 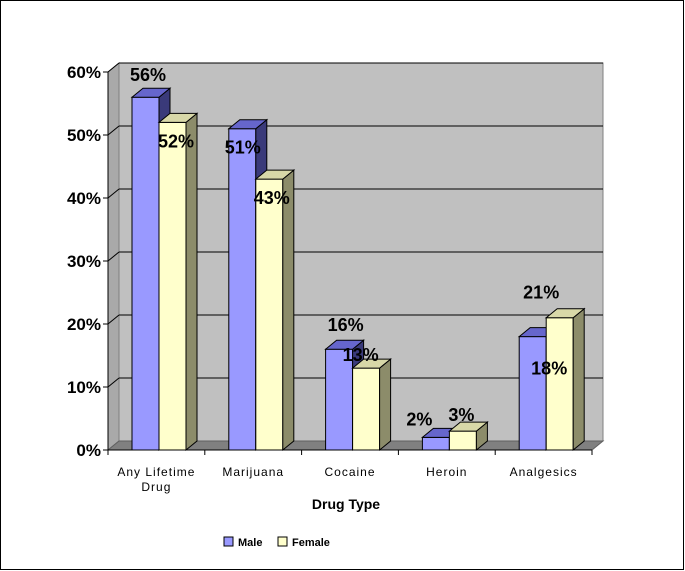 What do you see at coordinates (361, 355) in the screenshot?
I see `data-label: 13%` at bounding box center [361, 355].